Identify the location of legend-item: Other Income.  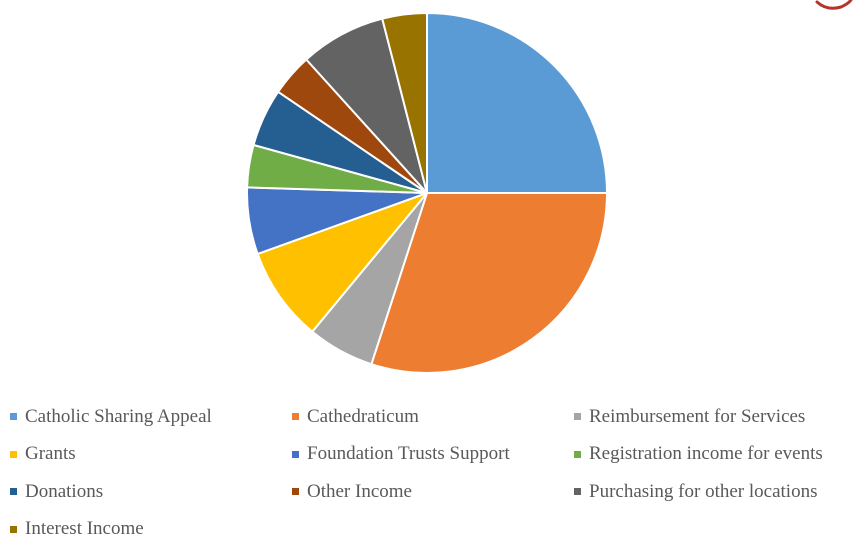
(433, 492).